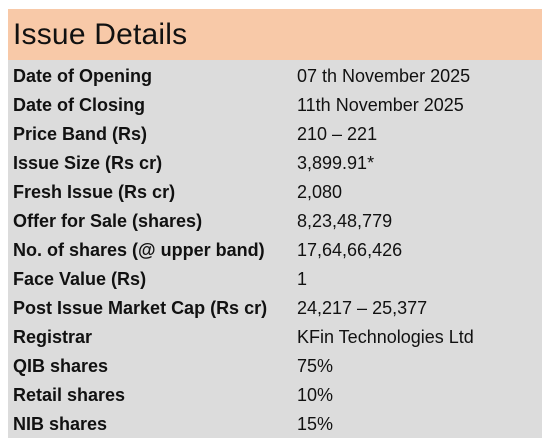  Describe the element at coordinates (80, 279) in the screenshot. I see `row-label: Face Value (Rs)` at that location.